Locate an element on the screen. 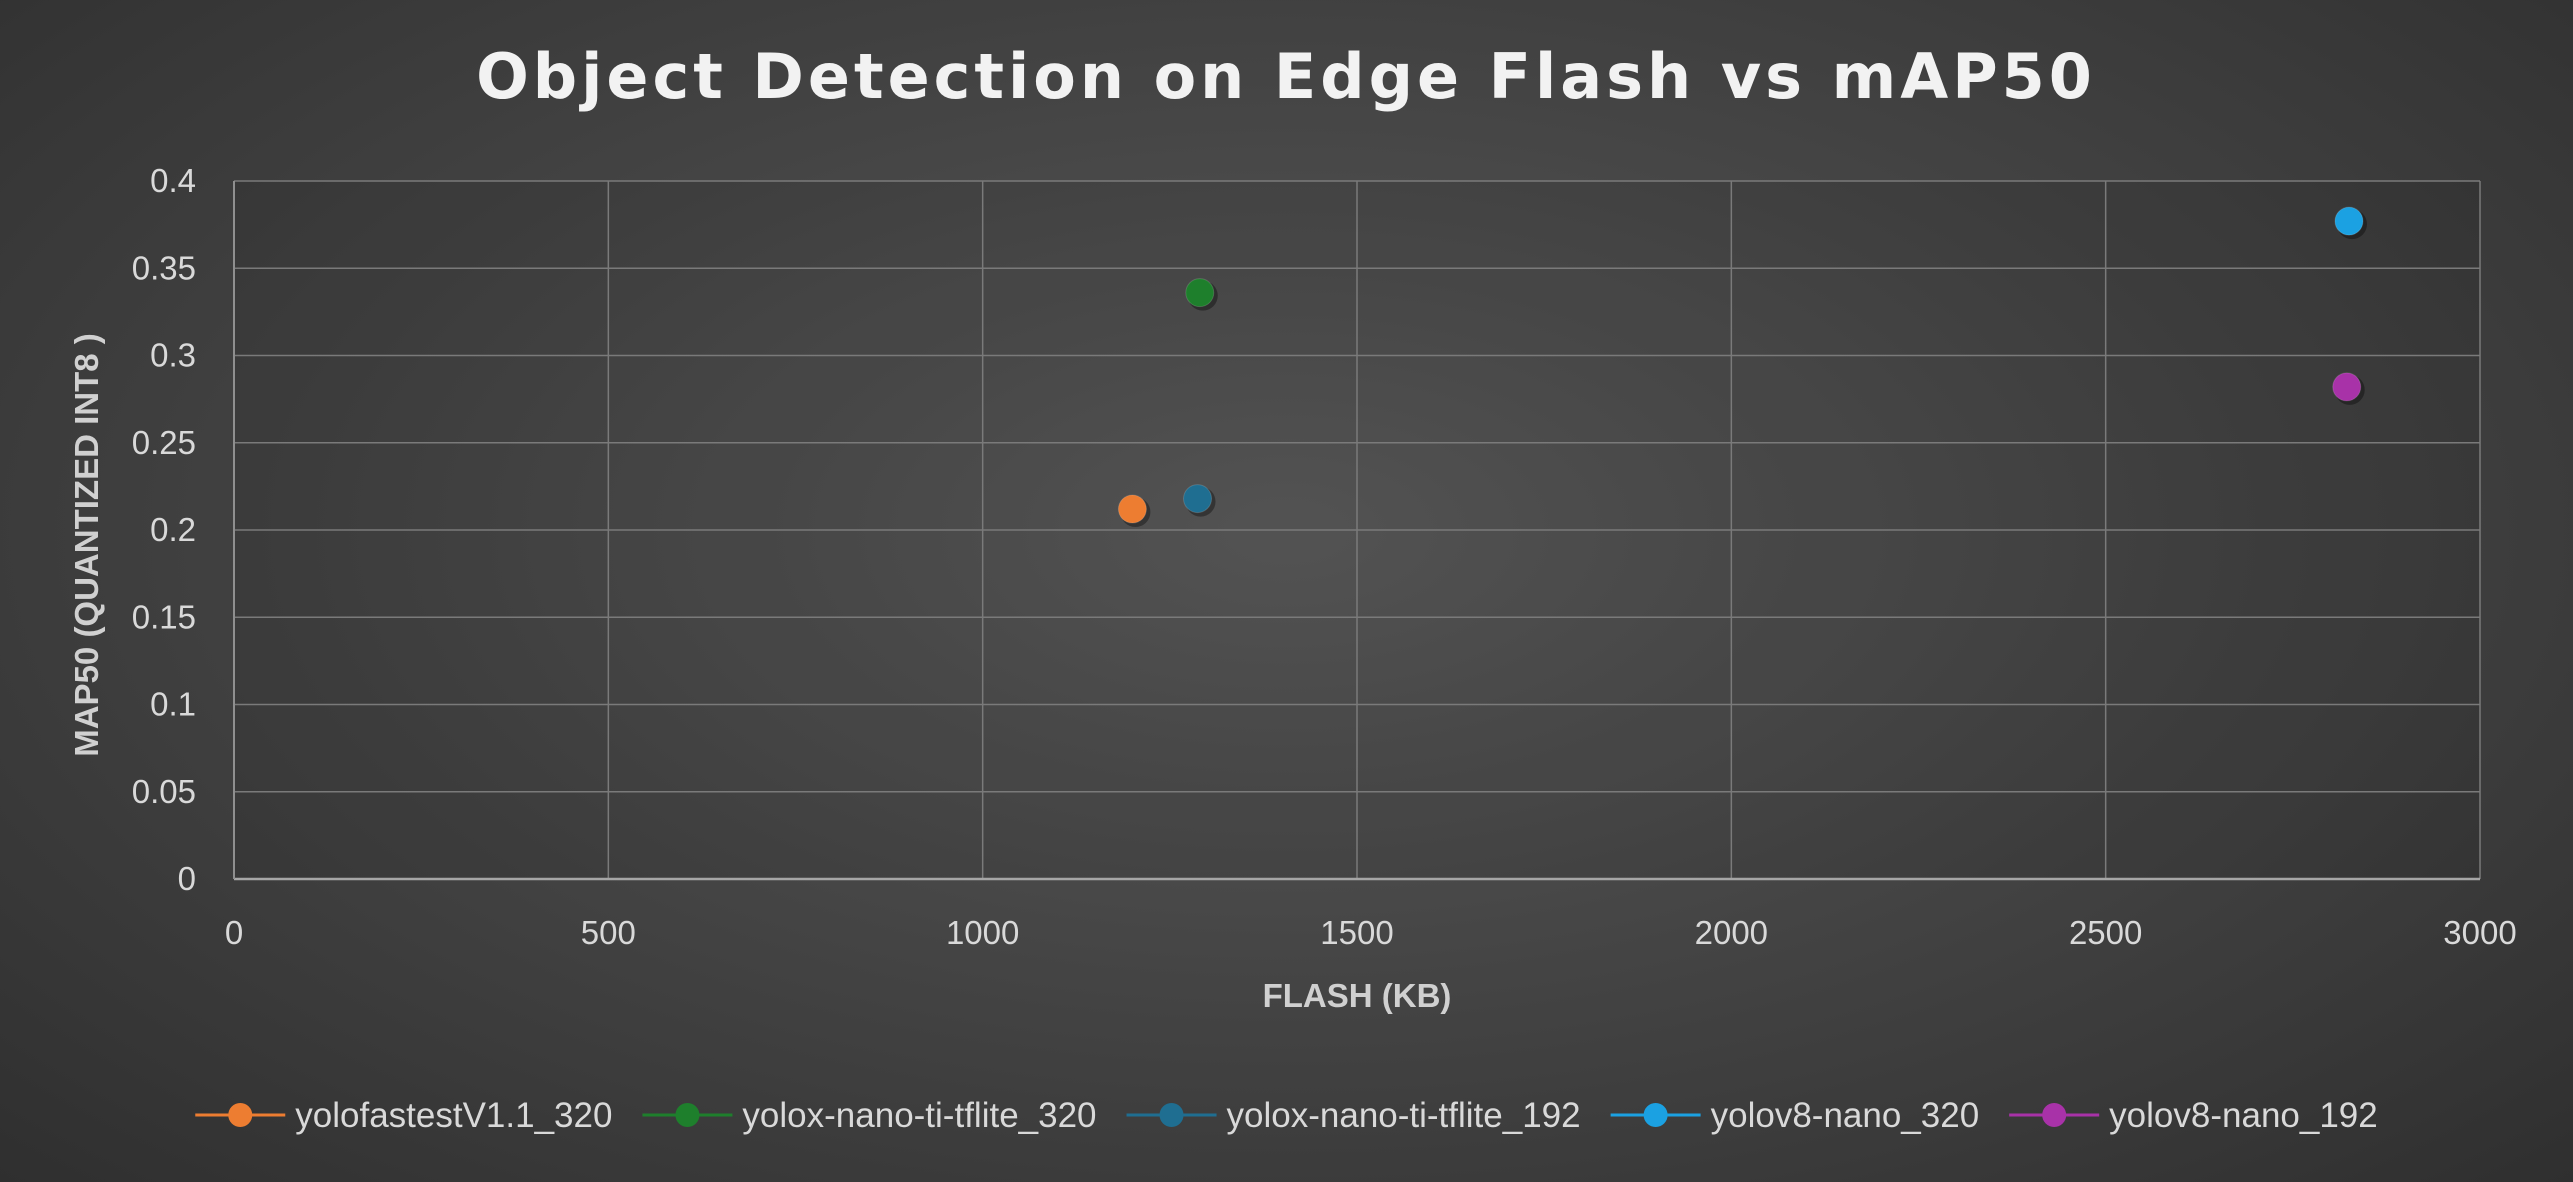 This screenshot has width=2573, height=1182. data-points is located at coordinates (1742, 367).